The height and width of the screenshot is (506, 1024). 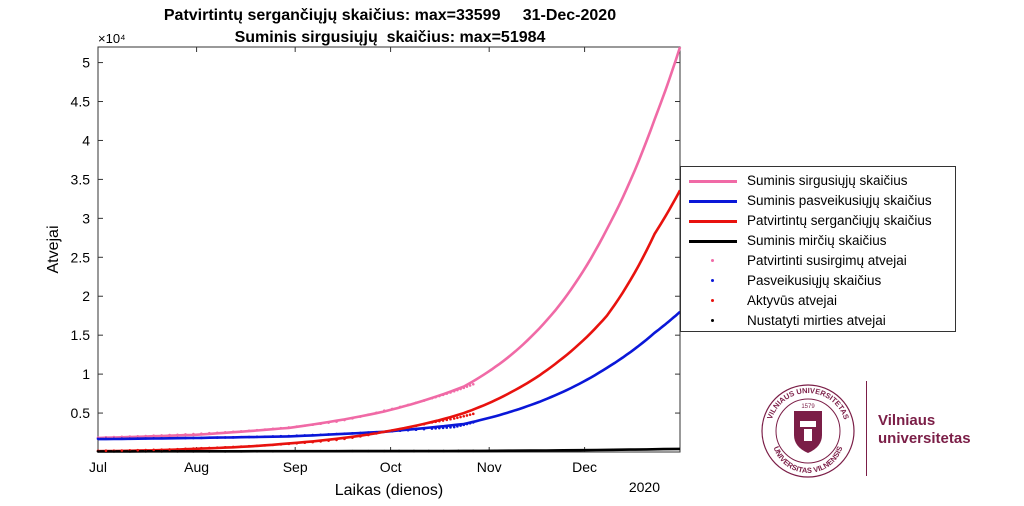 What do you see at coordinates (792, 300) in the screenshot?
I see `legend-label: Aktyvūs atvejai` at bounding box center [792, 300].